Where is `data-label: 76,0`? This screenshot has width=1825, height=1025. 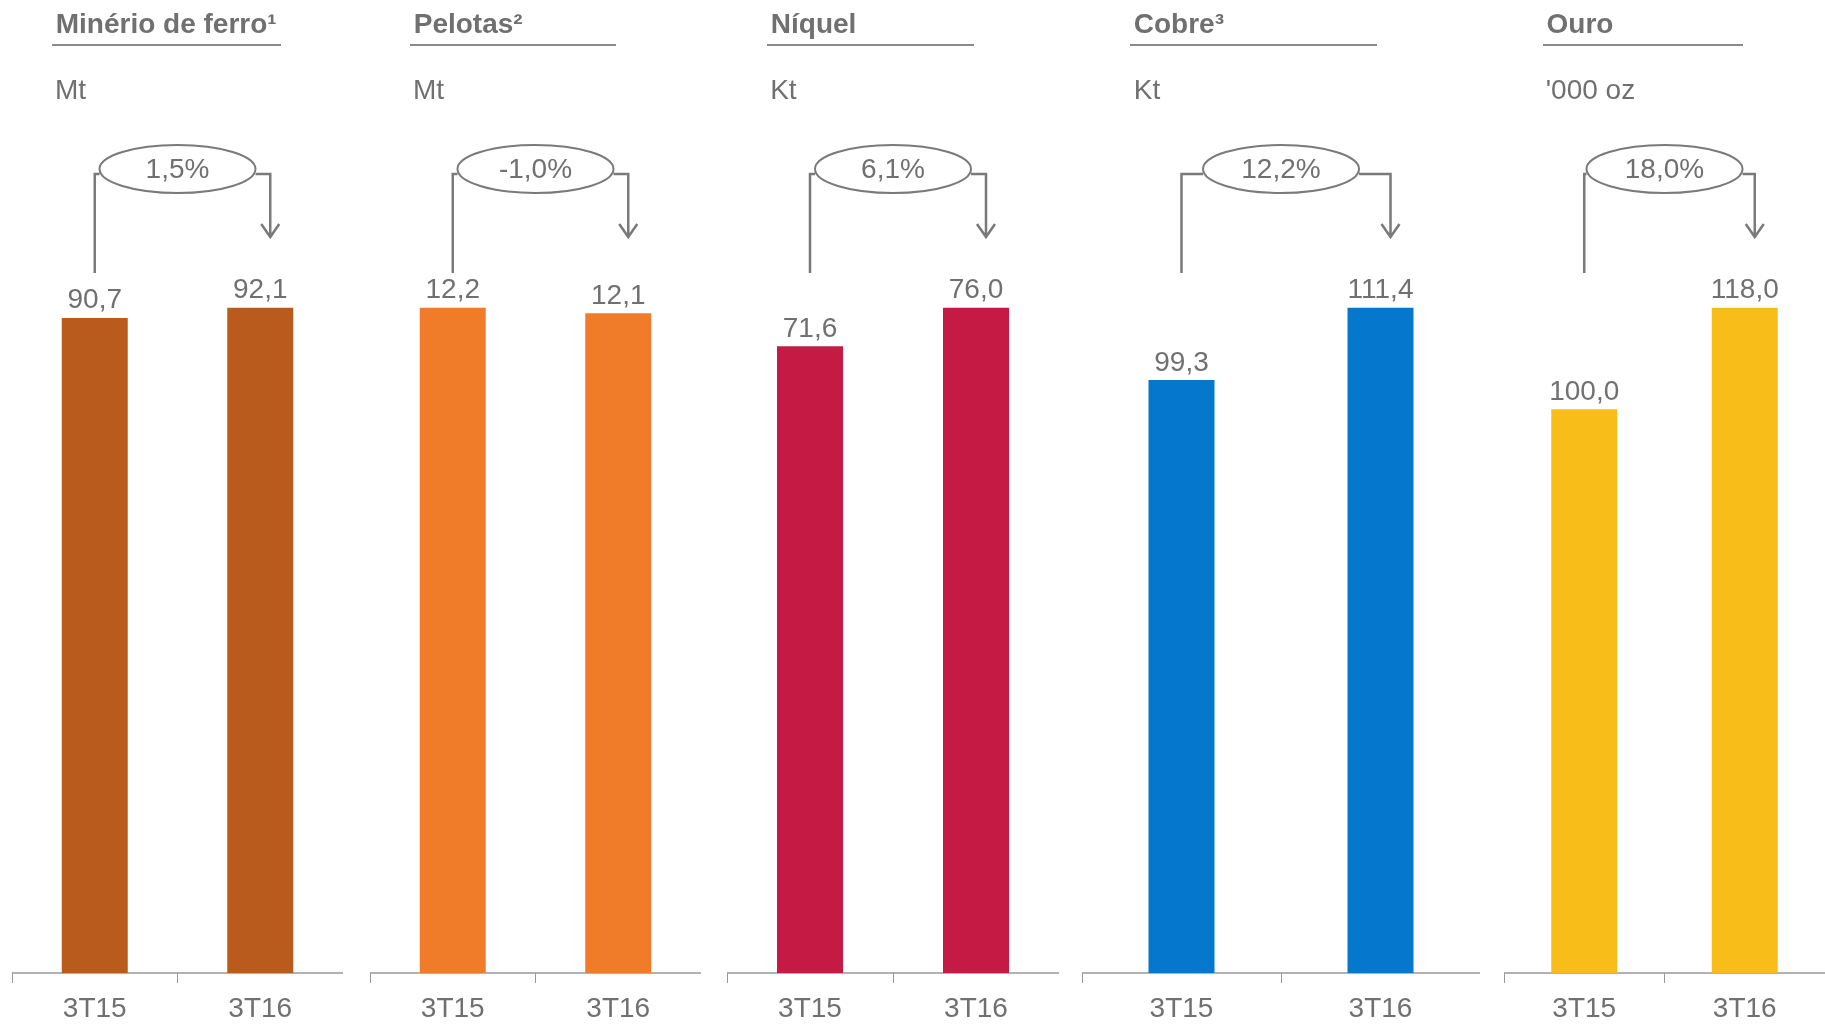 data-label: 76,0 is located at coordinates (976, 289).